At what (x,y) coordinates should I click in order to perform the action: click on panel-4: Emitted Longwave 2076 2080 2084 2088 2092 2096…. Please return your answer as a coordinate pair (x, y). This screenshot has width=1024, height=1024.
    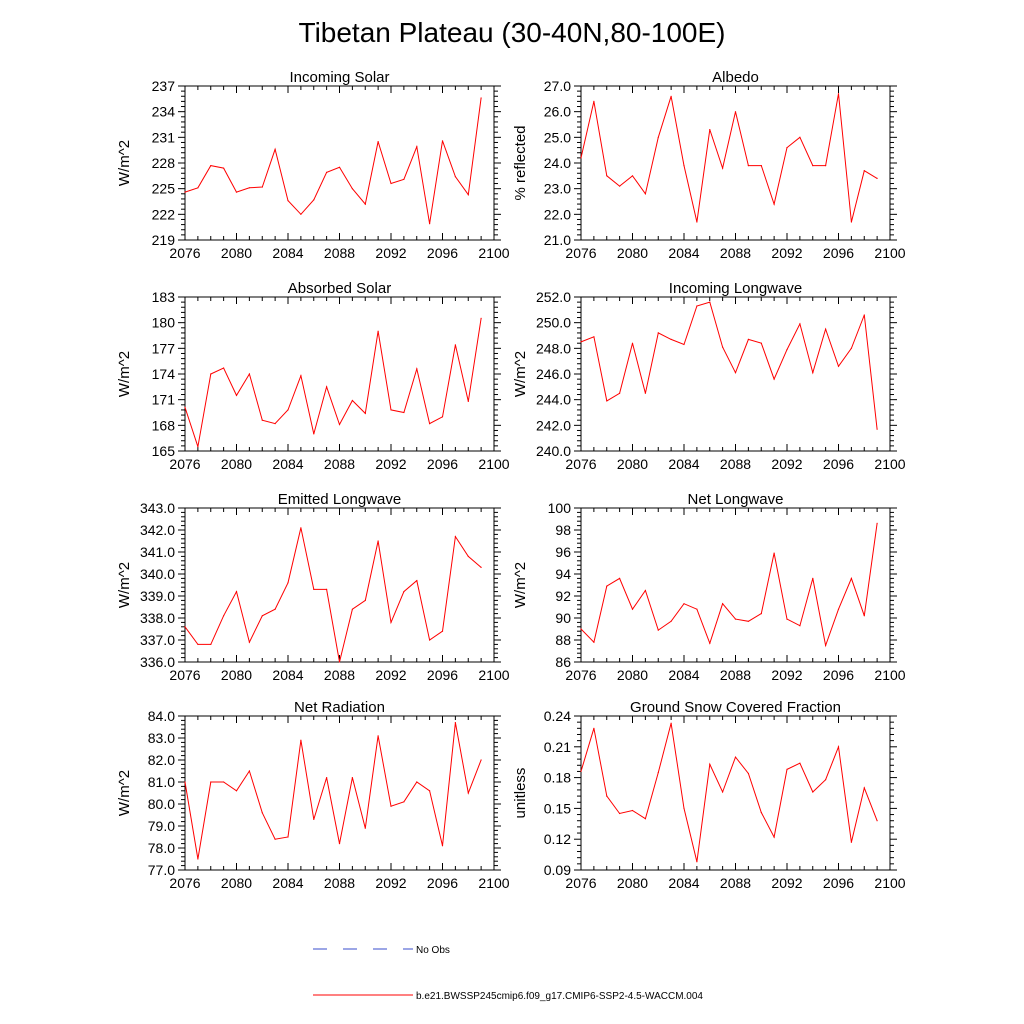
    Looking at the image, I should click on (313, 587).